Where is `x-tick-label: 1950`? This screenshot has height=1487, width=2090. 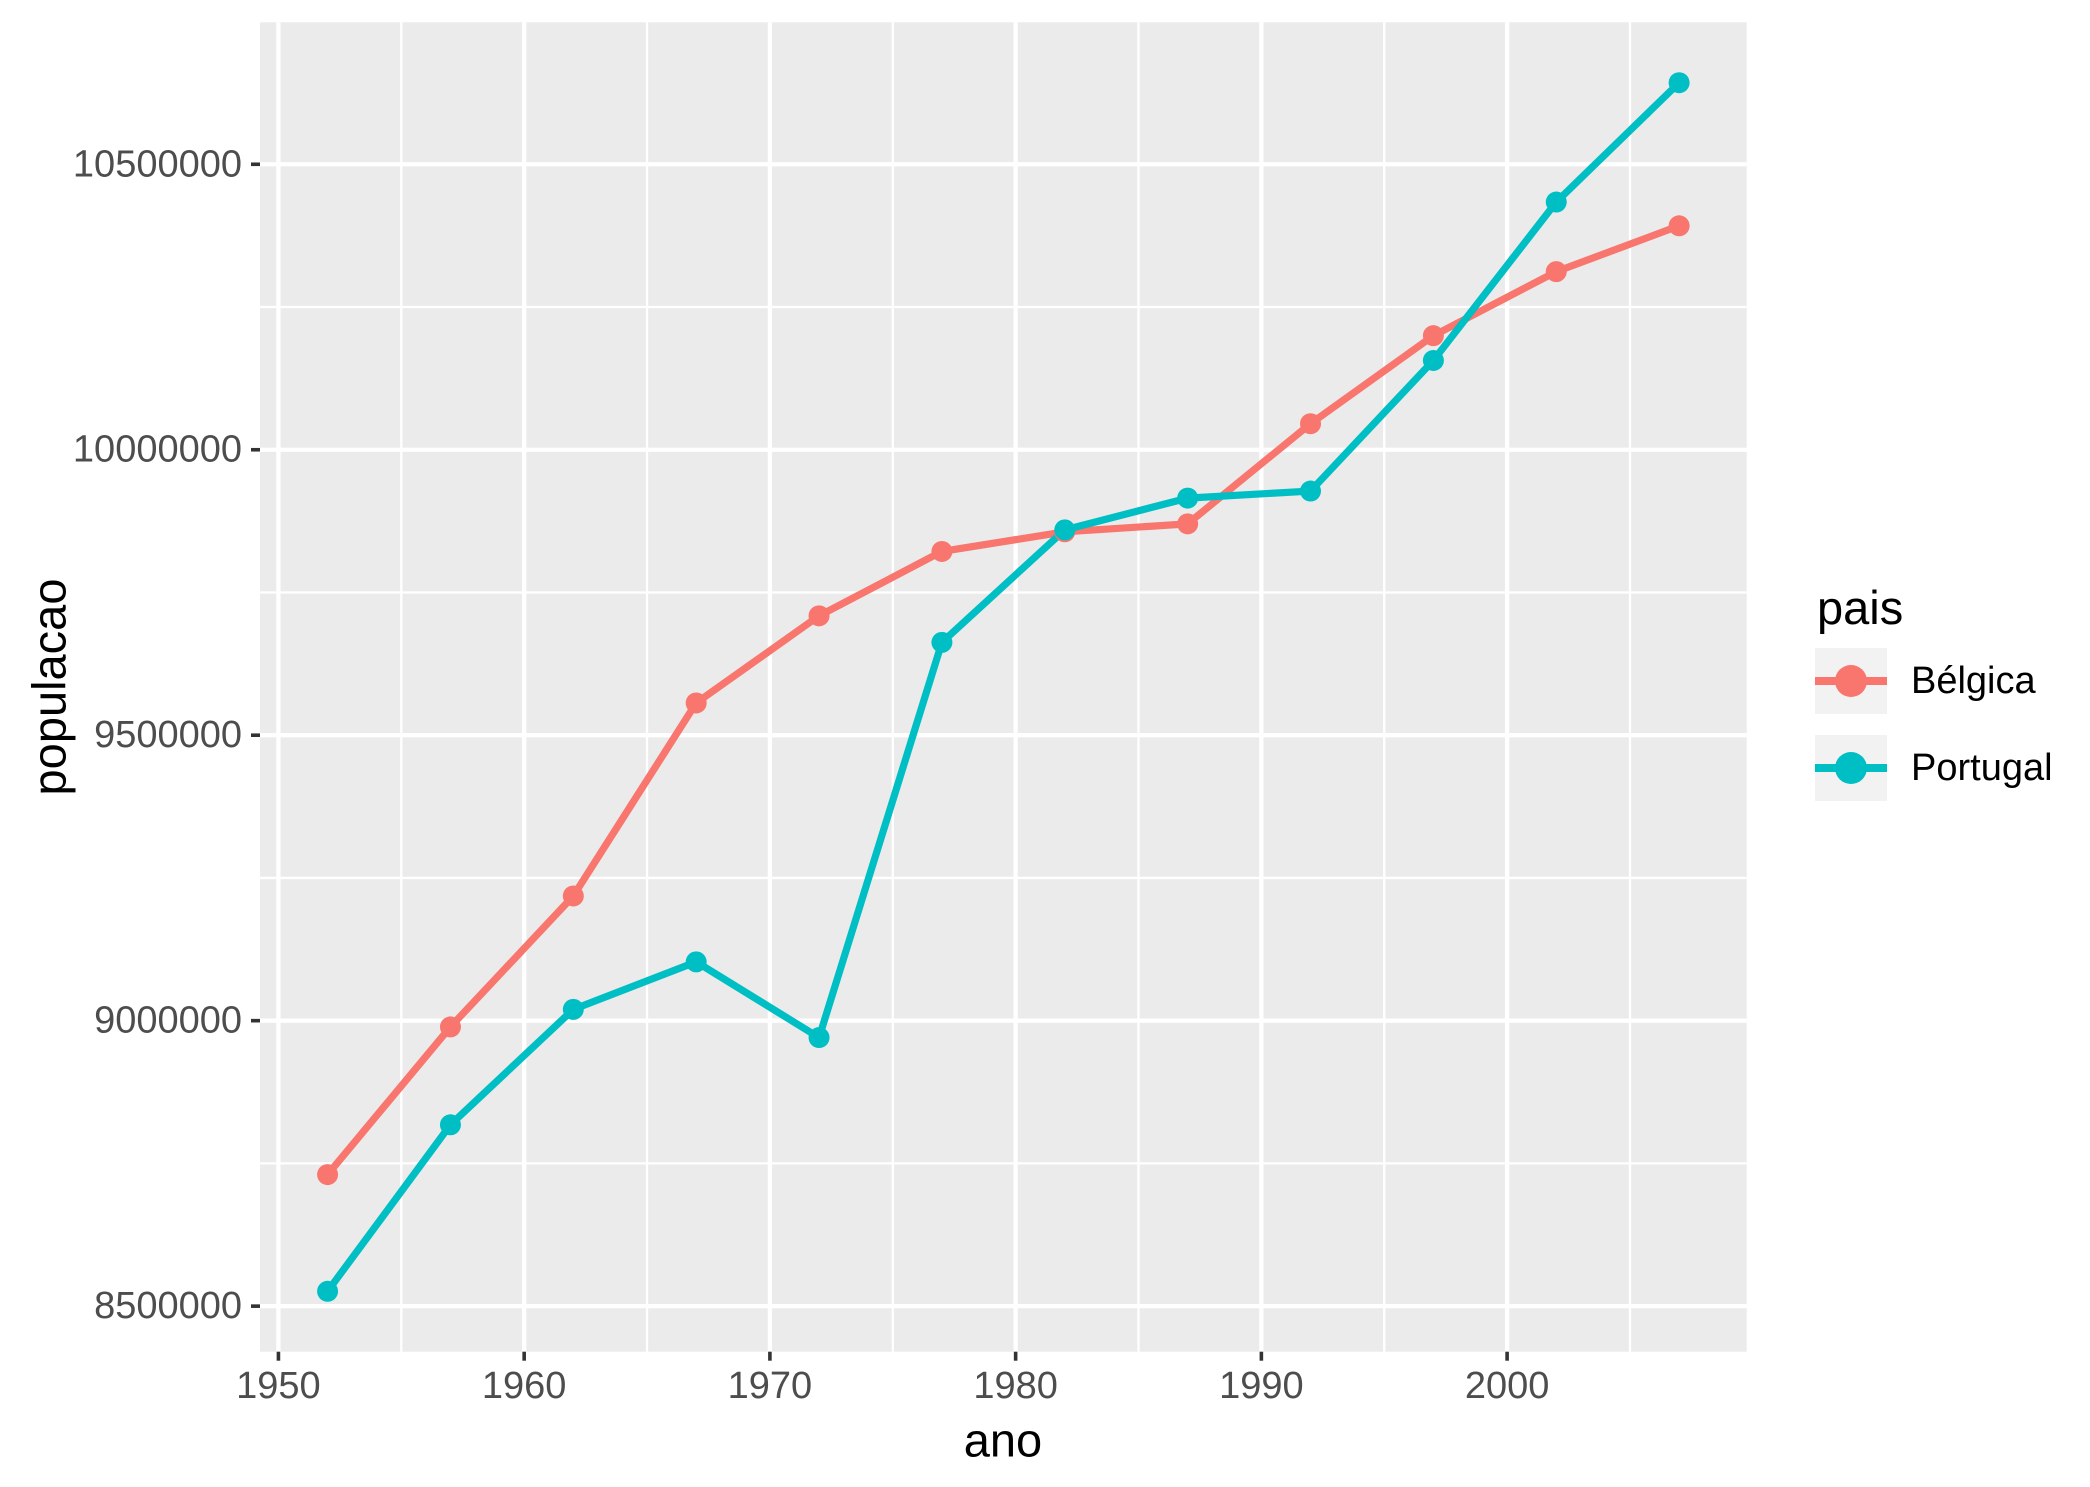
x-tick-label: 1950 is located at coordinates (278, 1386).